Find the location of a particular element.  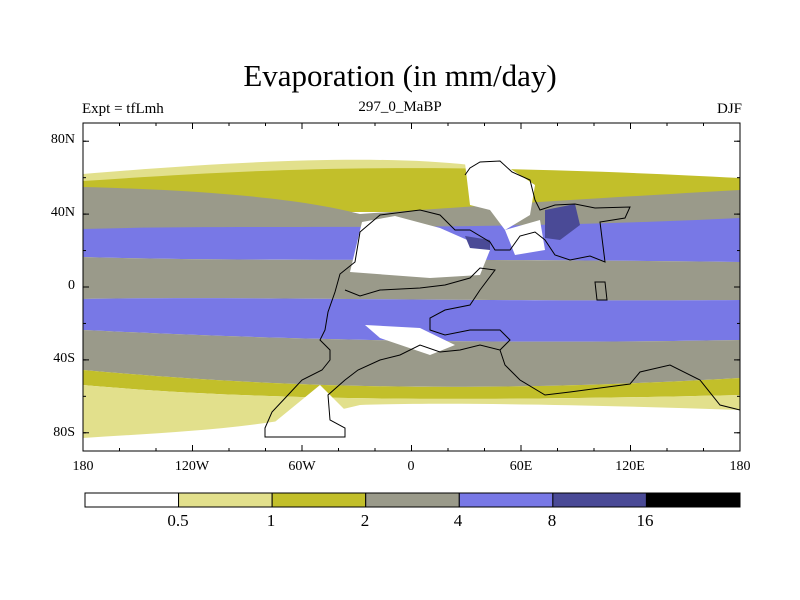

land-dry-southpole is located at coordinates (305, 411).